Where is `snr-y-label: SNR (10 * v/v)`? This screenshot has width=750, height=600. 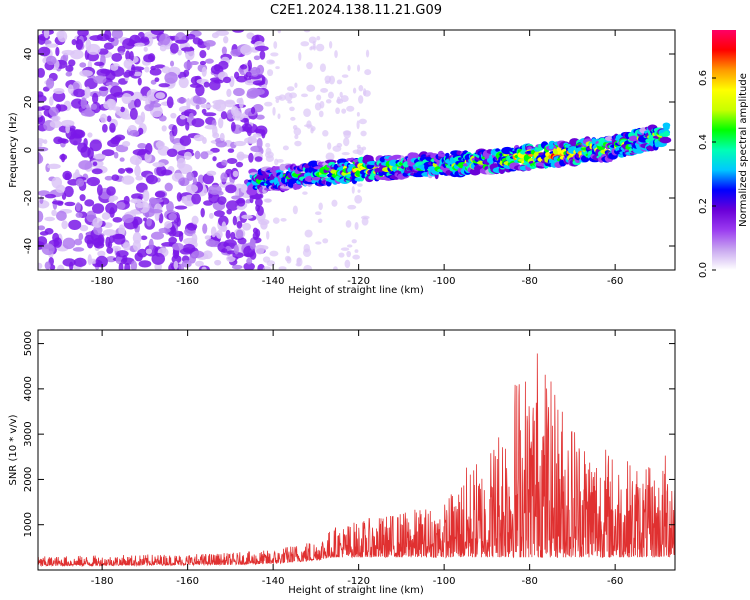
snr-y-label: SNR (10 * v/v) is located at coordinates (13, 449).